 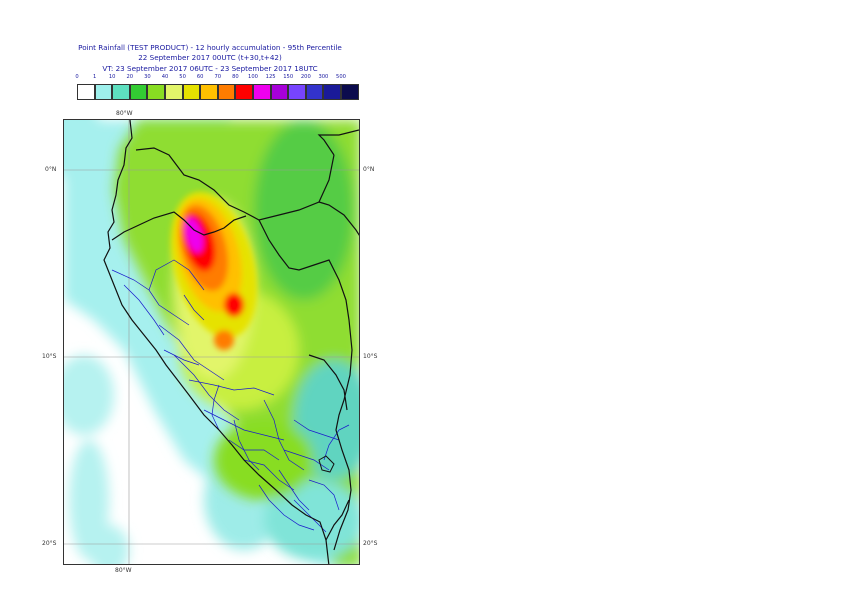 What do you see at coordinates (370, 543) in the screenshot?
I see `lat-label-s20-right: 20°S` at bounding box center [370, 543].